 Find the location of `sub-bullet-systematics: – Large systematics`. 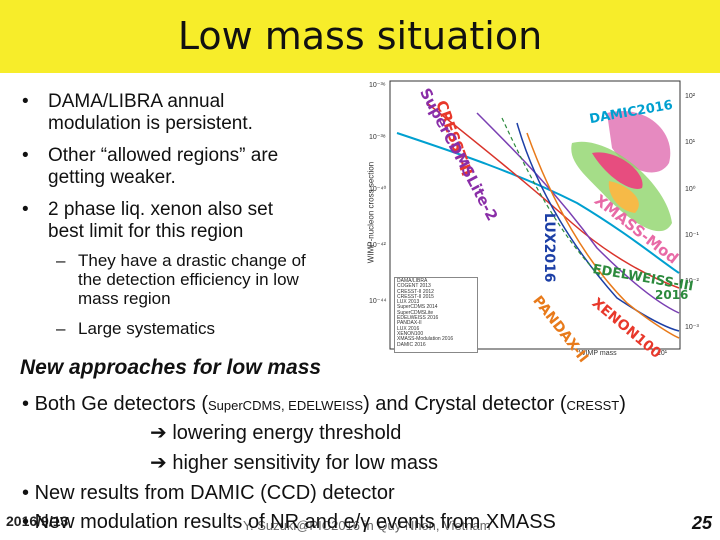

sub-bullet-systematics: – Large systematics is located at coordinates (135, 328).